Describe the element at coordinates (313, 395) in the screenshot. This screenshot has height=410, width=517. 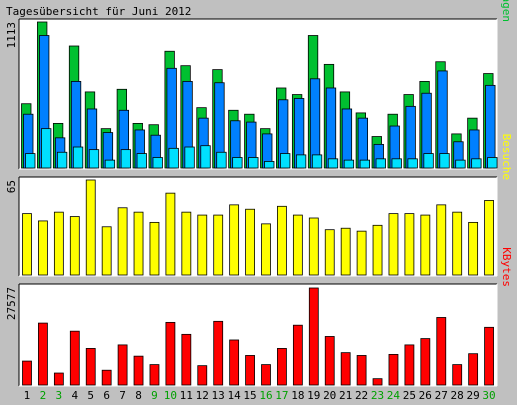
I see `x-tick-label: 19` at that location.